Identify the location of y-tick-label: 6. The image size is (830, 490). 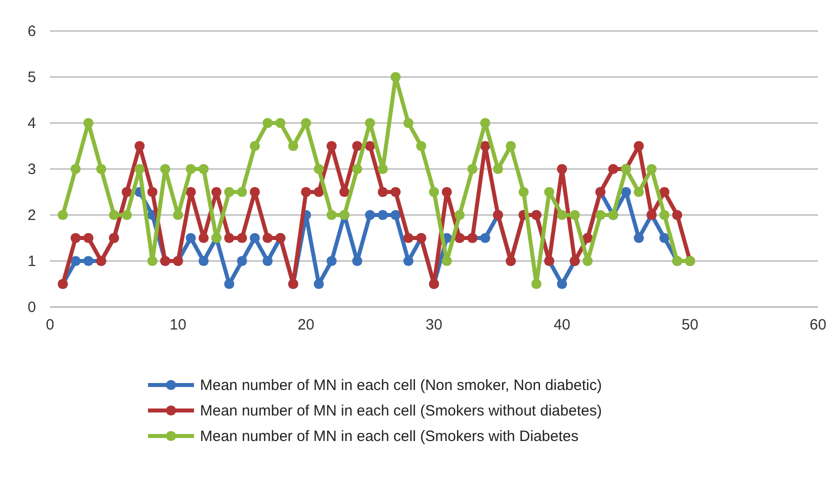
(32, 31).